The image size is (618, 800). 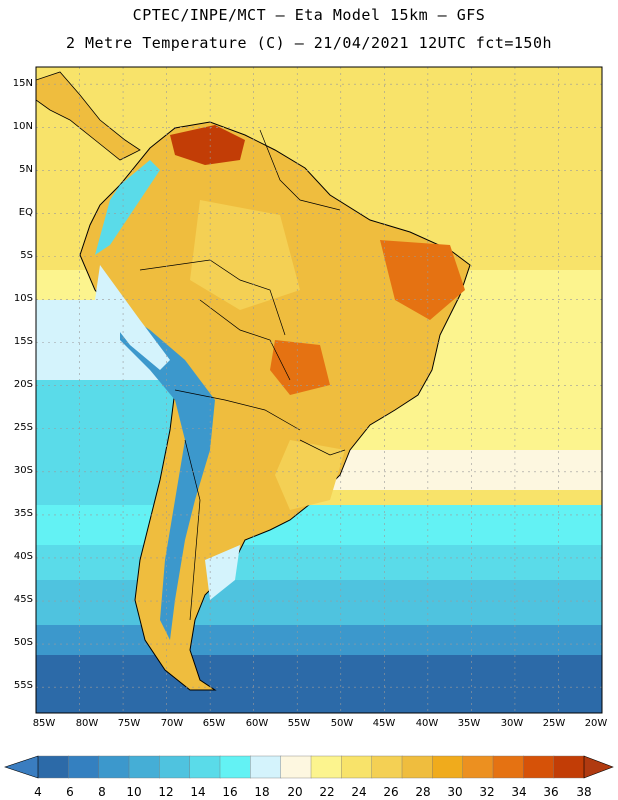 I want to click on lon-label: 60W, so click(x=257, y=723).